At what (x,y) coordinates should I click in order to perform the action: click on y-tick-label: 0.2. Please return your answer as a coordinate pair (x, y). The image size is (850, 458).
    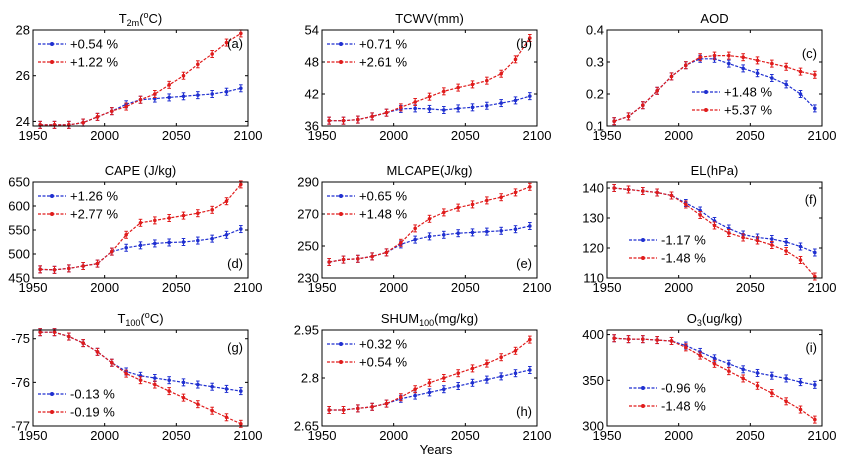
    Looking at the image, I should click on (595, 94).